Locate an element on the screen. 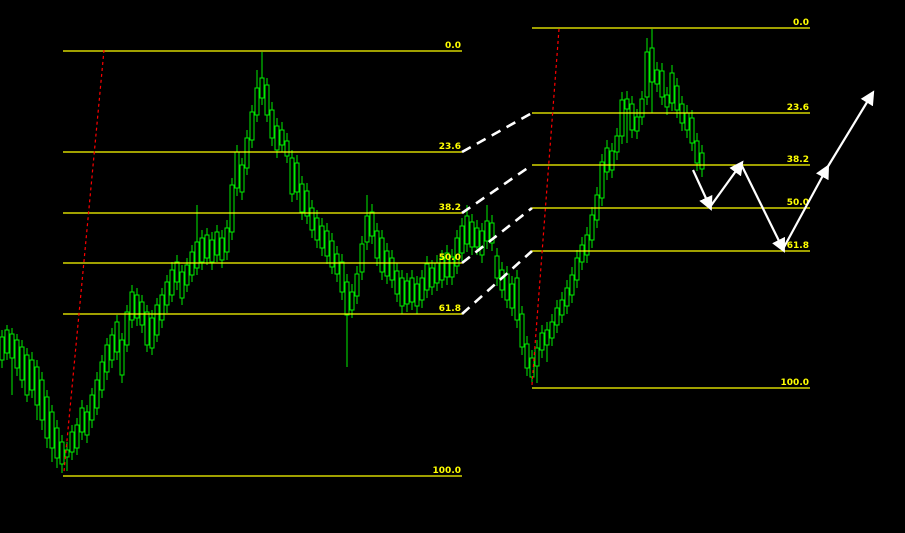 The width and height of the screenshot is (905, 533). fibonacci-retracement-2-label-23.6: 23.6 is located at coordinates (798, 108).